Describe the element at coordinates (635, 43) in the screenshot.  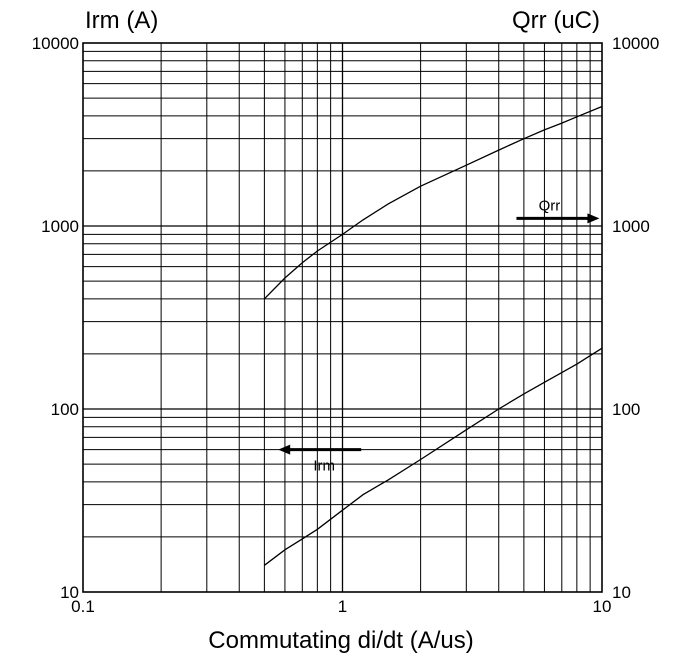
I see `y-tick-label-right: 10000` at that location.